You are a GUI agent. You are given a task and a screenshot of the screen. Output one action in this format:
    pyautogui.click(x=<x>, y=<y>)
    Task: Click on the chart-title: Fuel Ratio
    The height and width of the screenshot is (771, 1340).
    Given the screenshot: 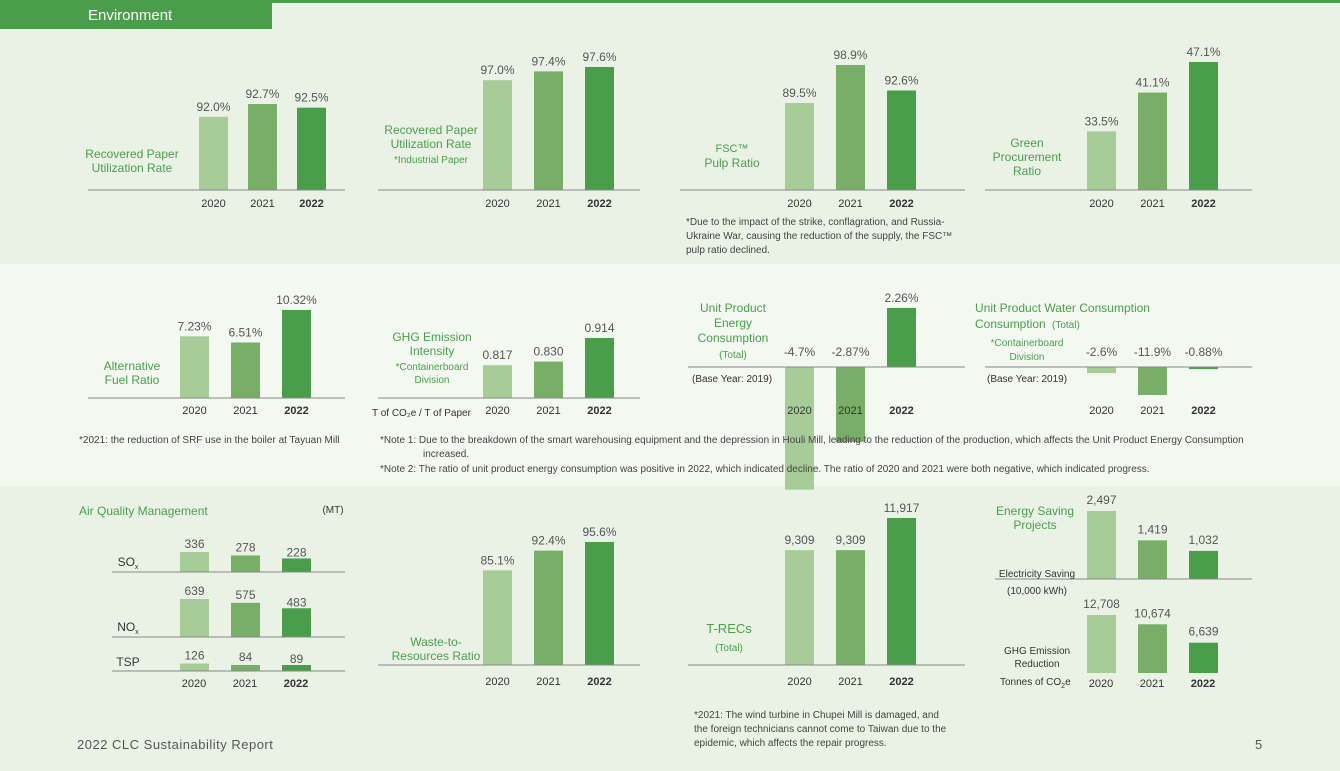 What is the action you would take?
    pyautogui.click(x=132, y=380)
    